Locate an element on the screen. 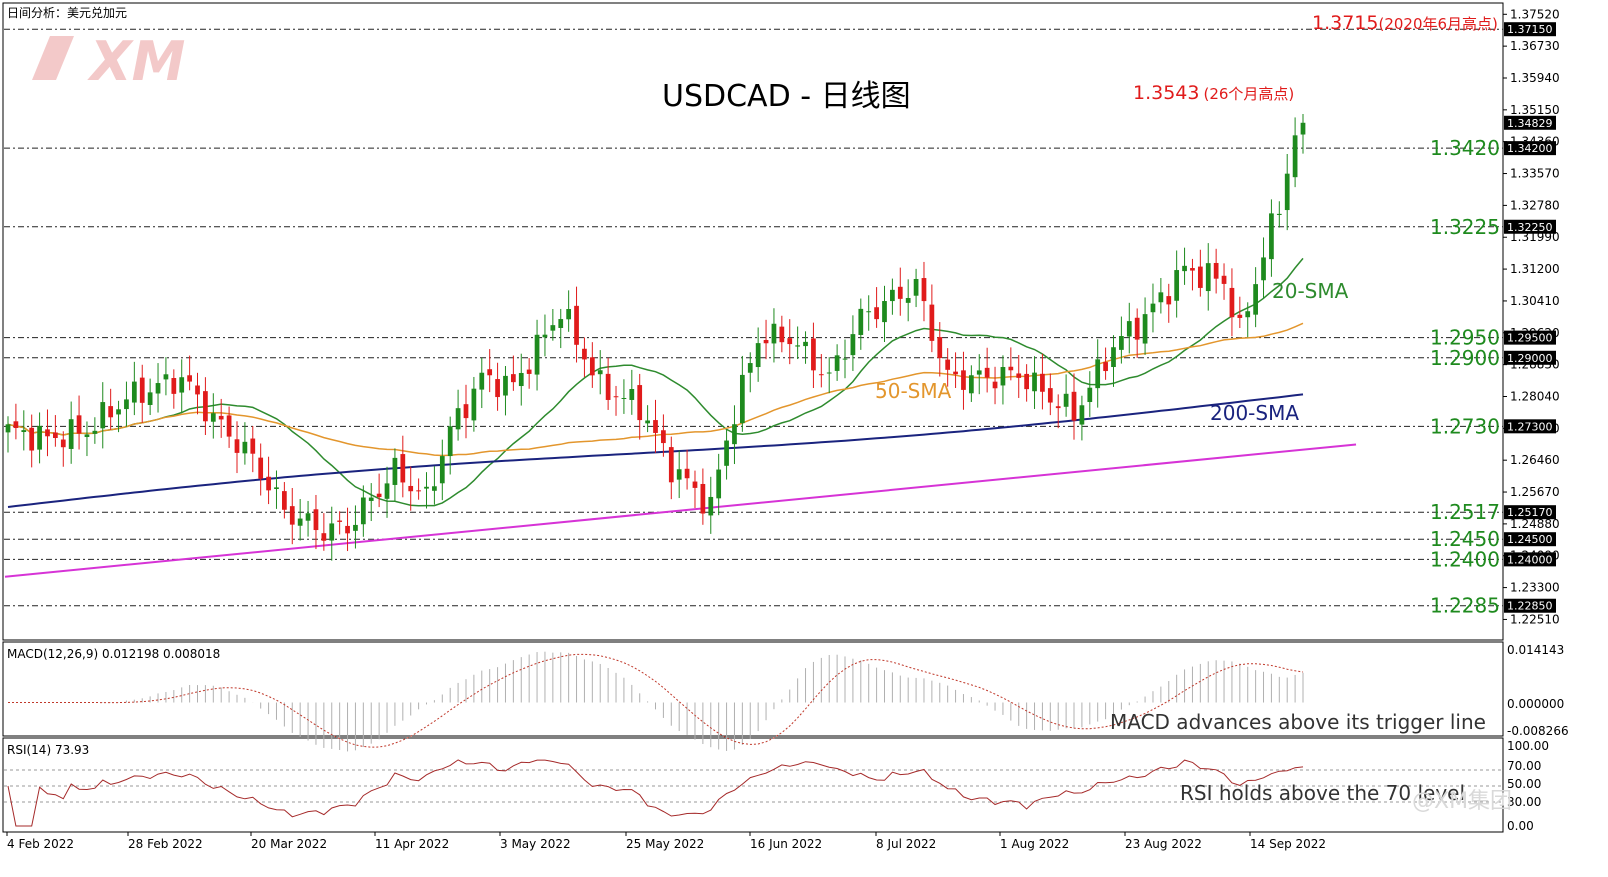 This screenshot has height=877, width=1608. price-tick-label: 1.35150 is located at coordinates (1535, 110).